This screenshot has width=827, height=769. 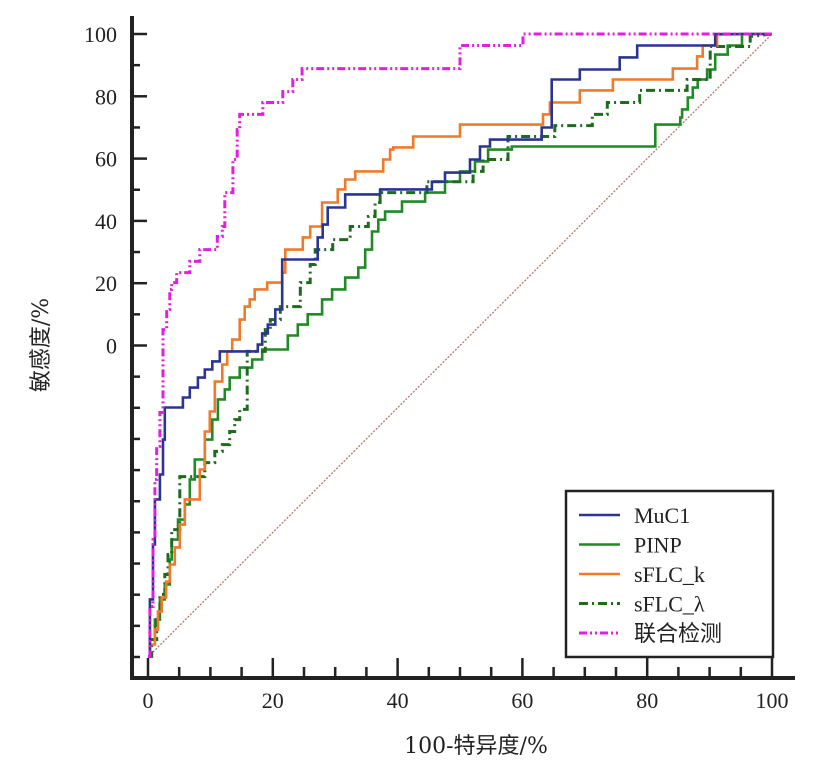 What do you see at coordinates (647, 700) in the screenshot?
I see `x-tick-label: 80` at bounding box center [647, 700].